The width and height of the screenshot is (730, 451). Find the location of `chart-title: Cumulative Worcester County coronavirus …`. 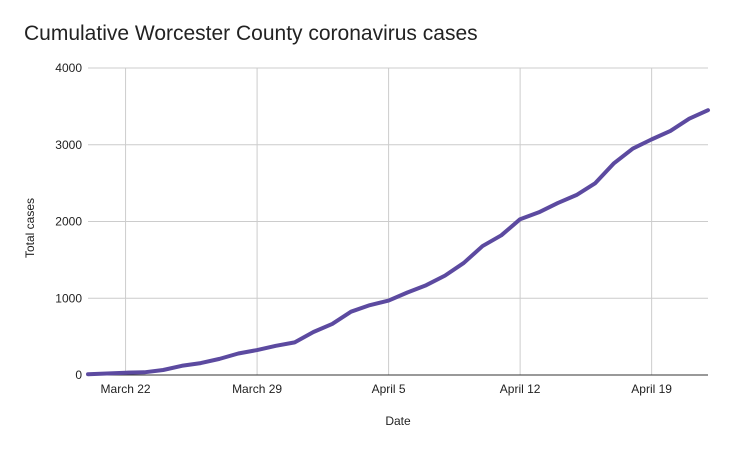

chart-title: Cumulative Worcester County coronavirus … is located at coordinates (251, 33).